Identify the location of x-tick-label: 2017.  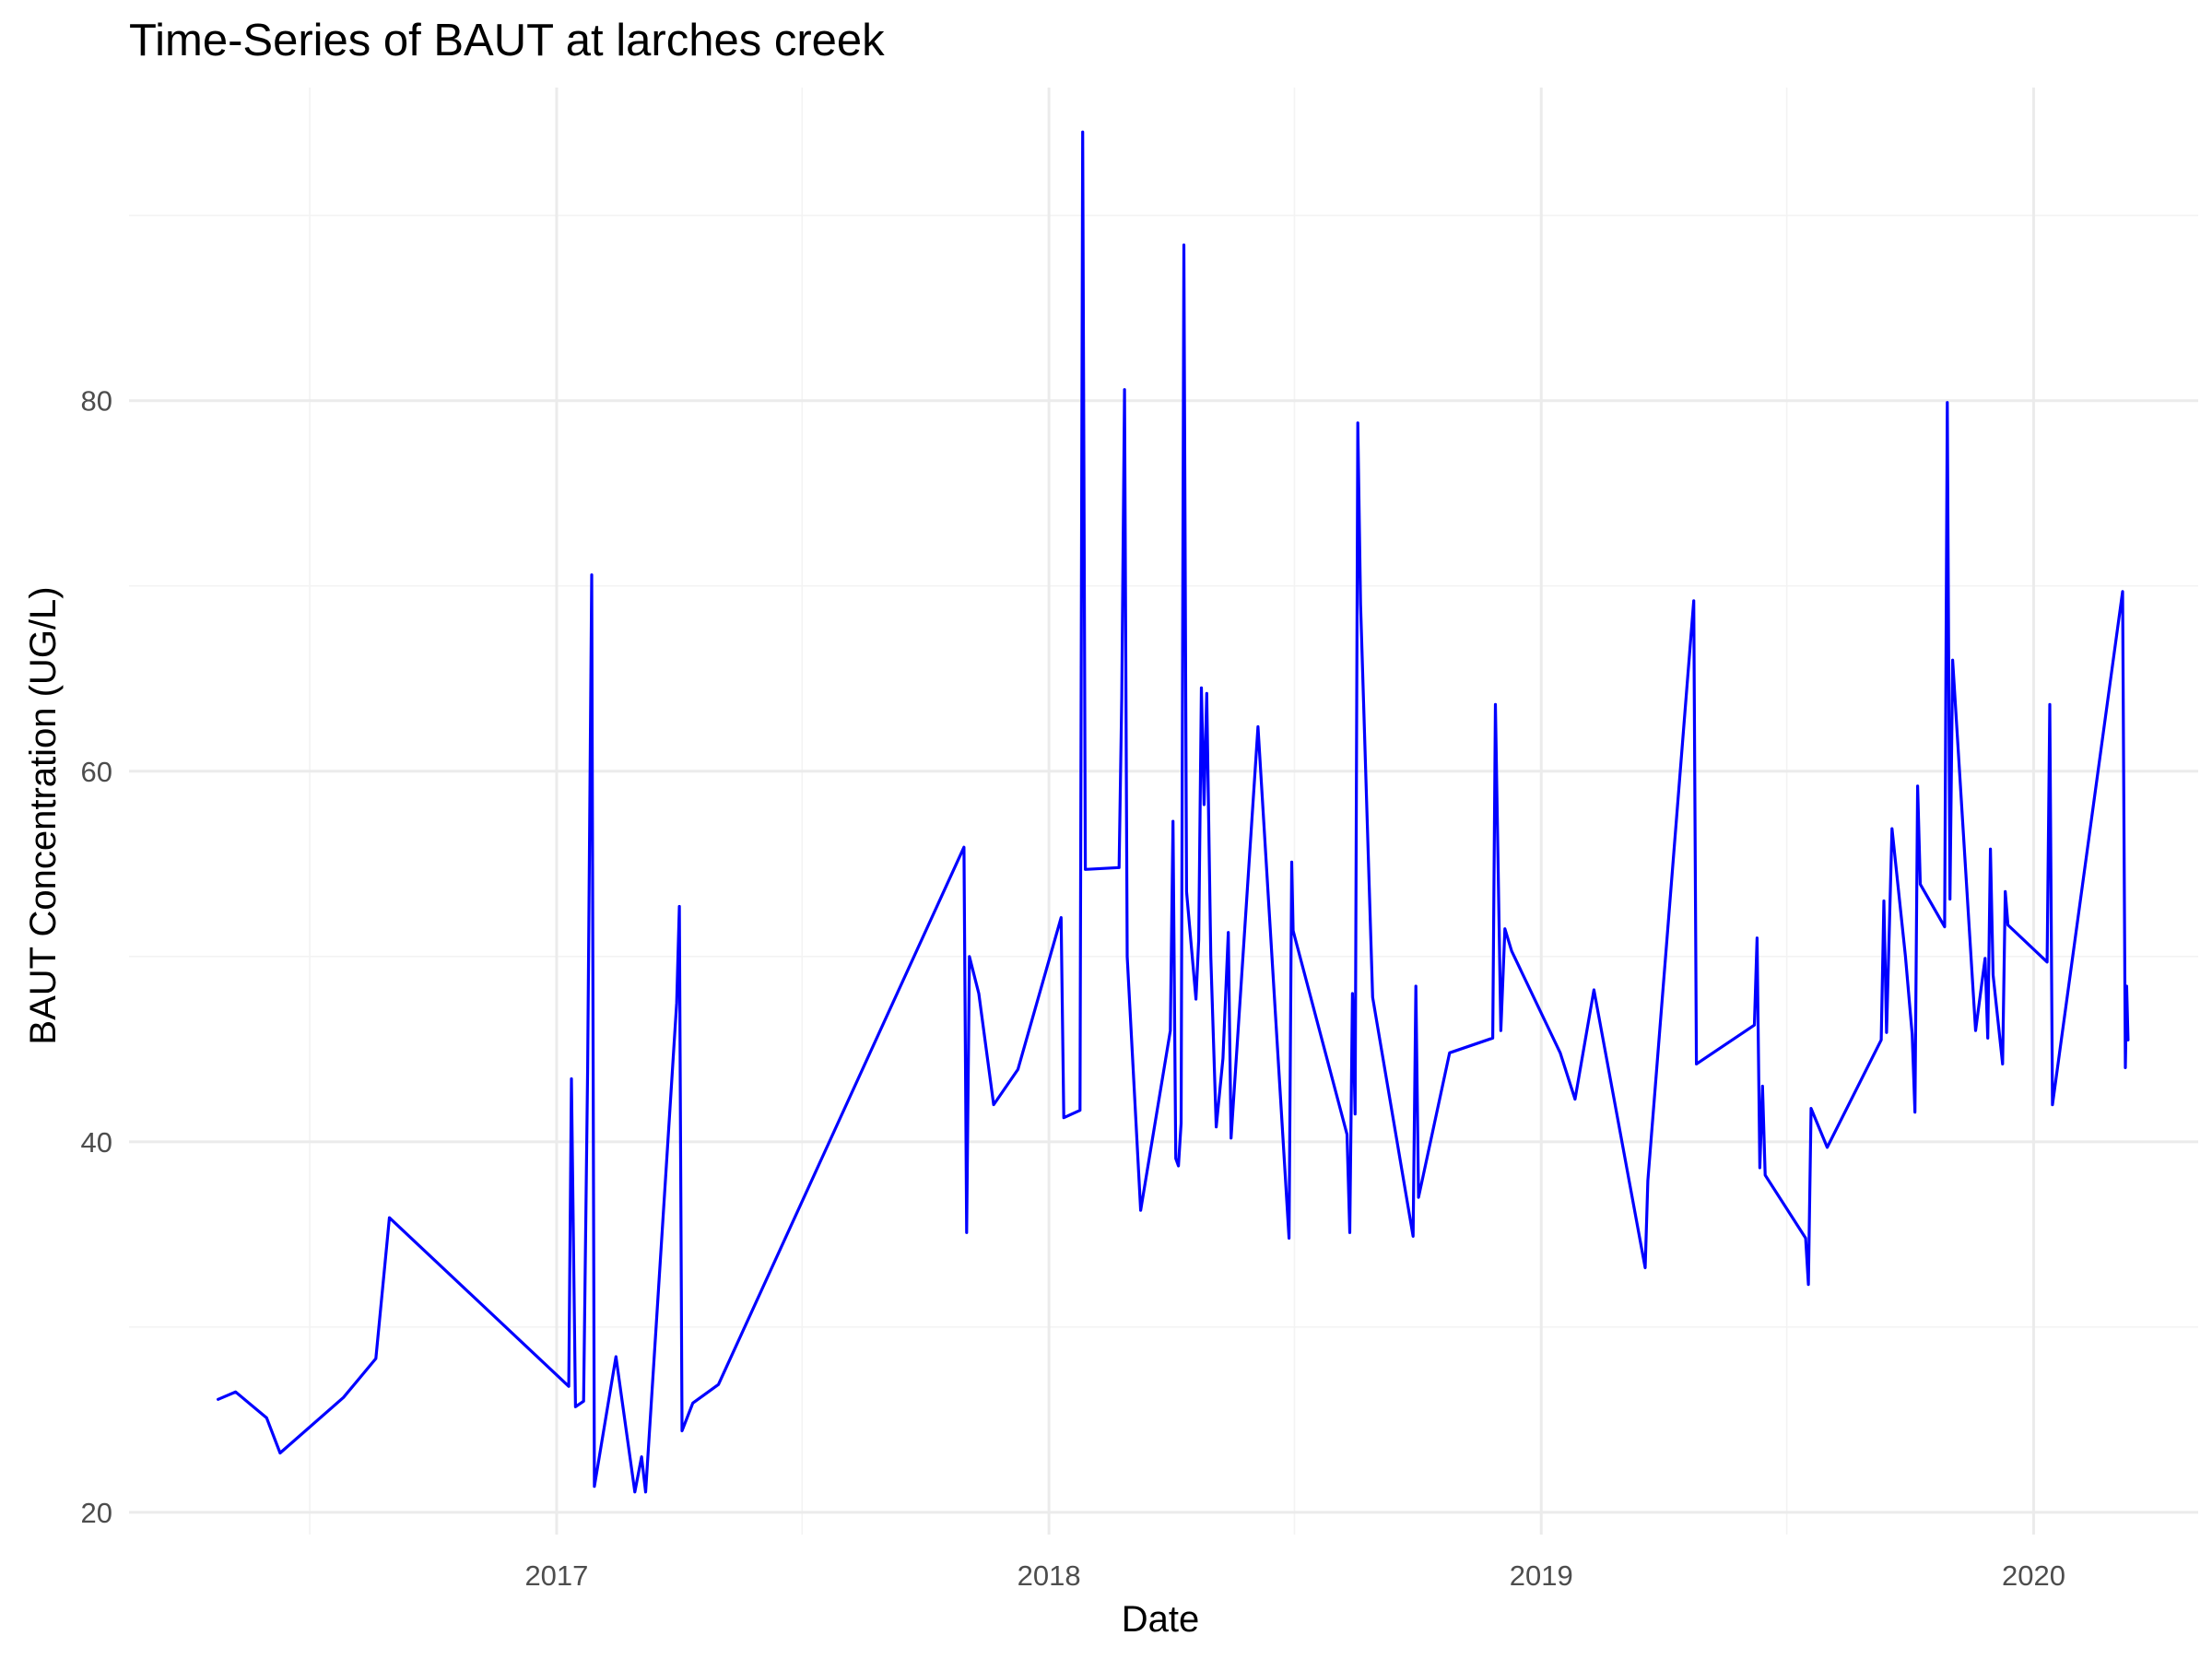
(556, 1575).